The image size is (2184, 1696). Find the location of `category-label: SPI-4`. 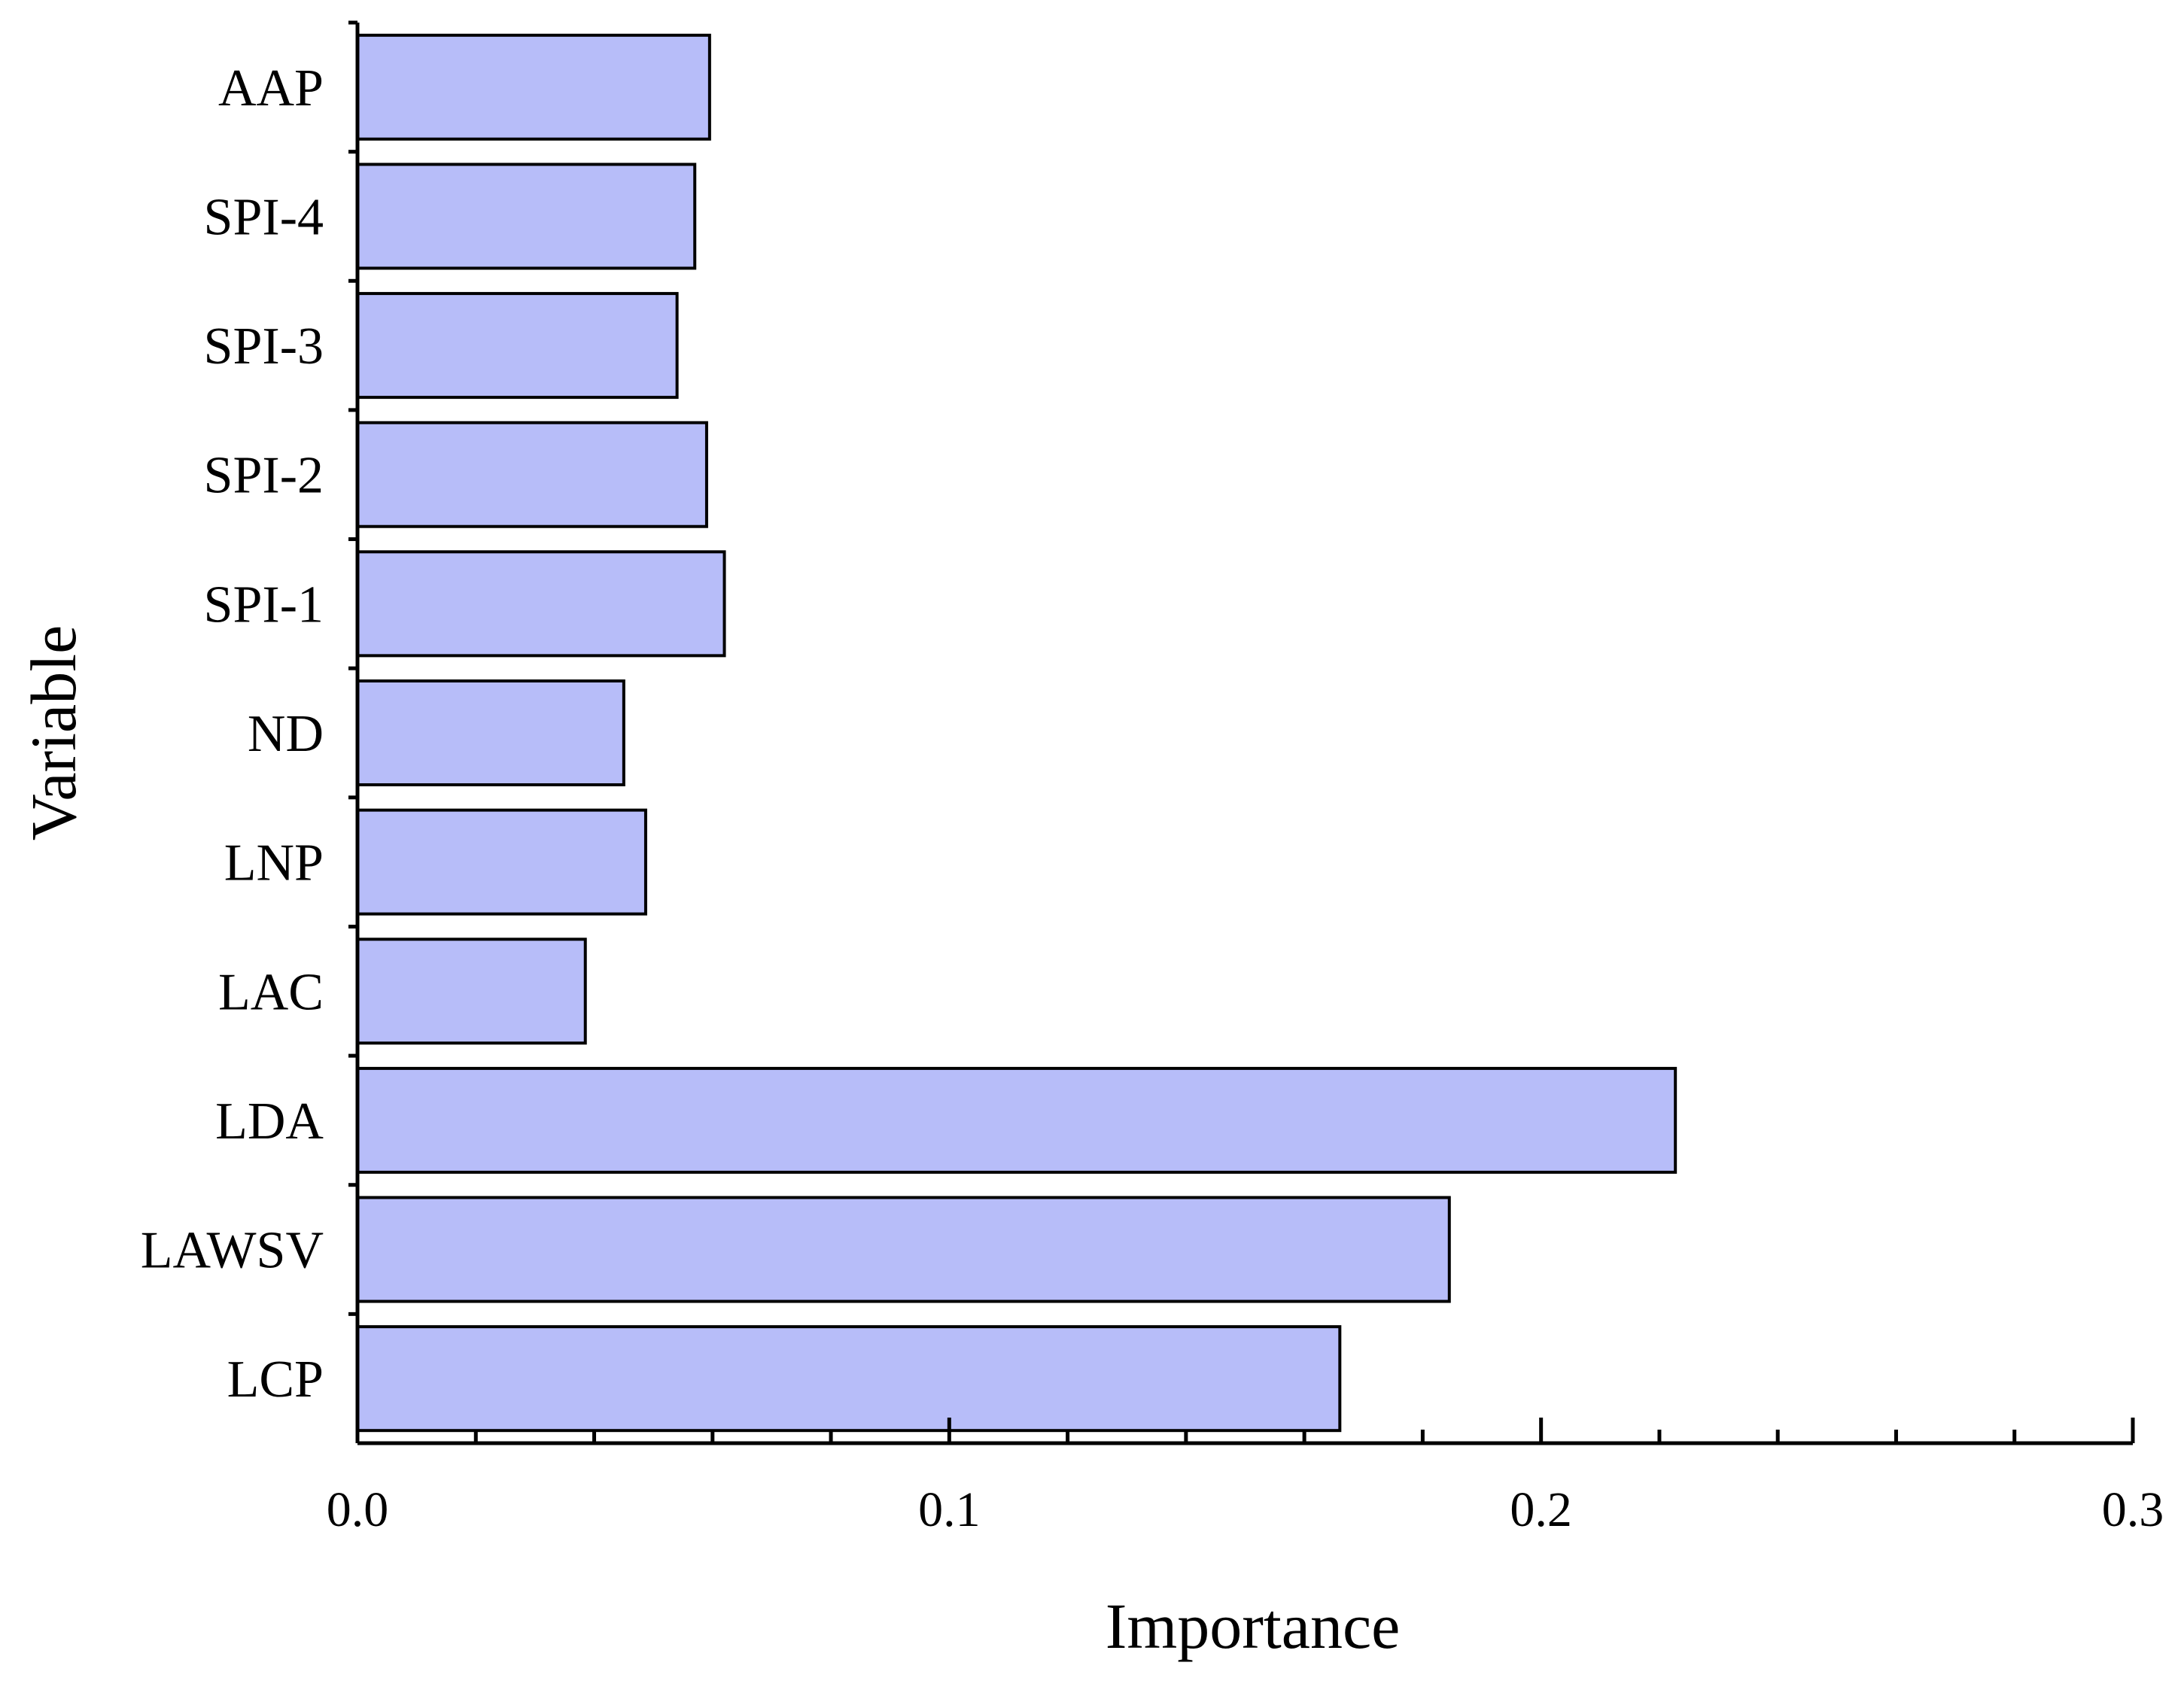

category-label: SPI-4 is located at coordinates (264, 217).